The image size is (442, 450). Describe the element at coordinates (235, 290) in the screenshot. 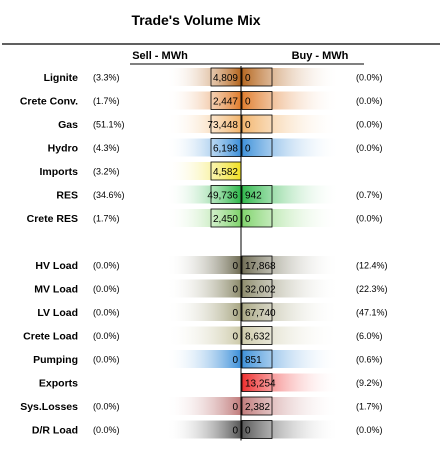

I see `sell-value-mv-load: 0` at that location.